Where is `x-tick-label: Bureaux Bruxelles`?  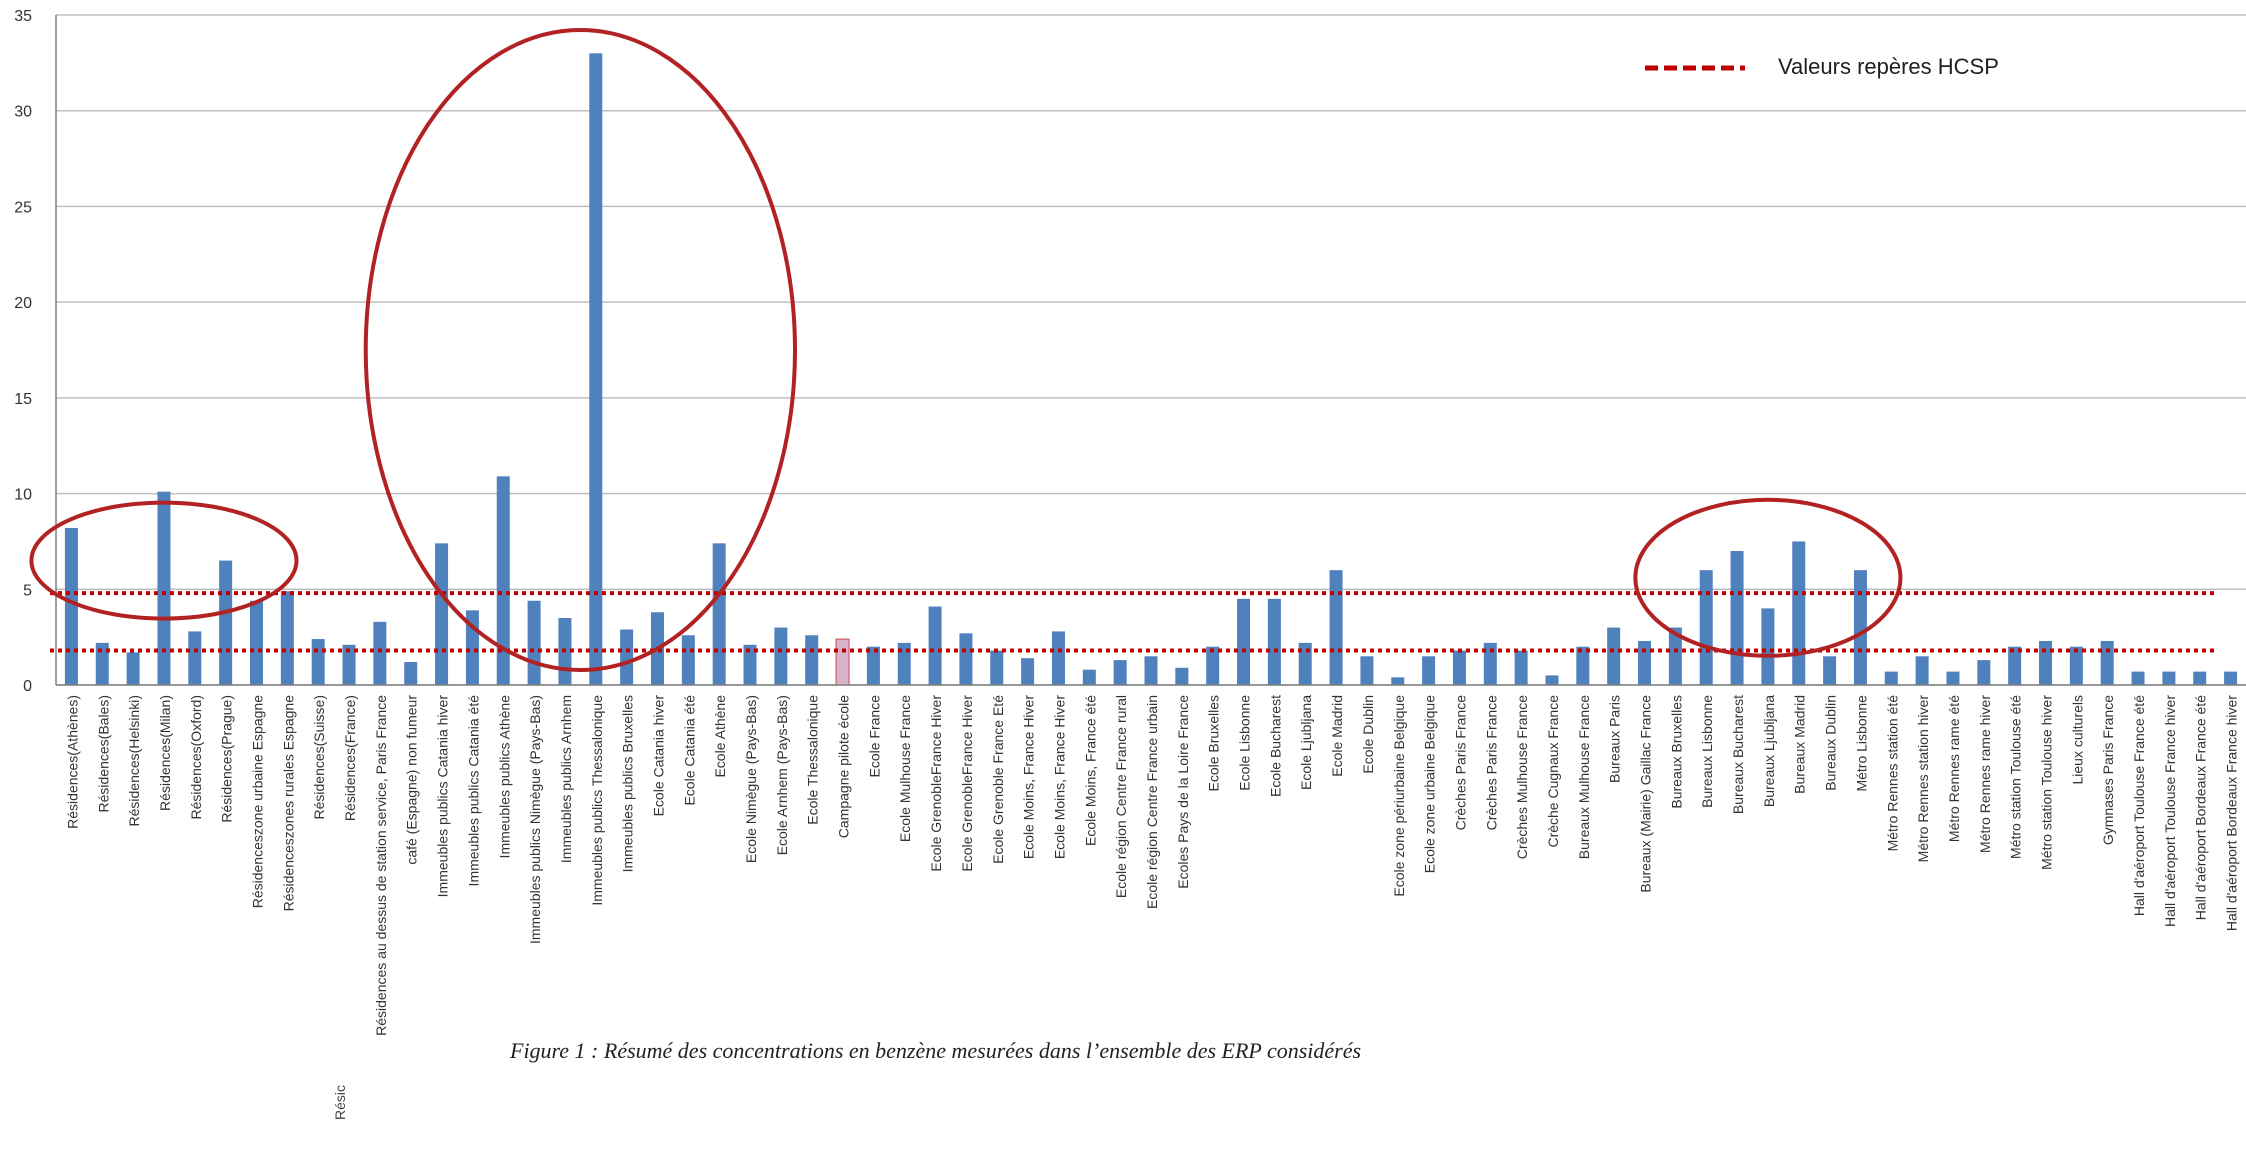
x-tick-label: Bureaux Bruxelles is located at coordinates (1676, 752).